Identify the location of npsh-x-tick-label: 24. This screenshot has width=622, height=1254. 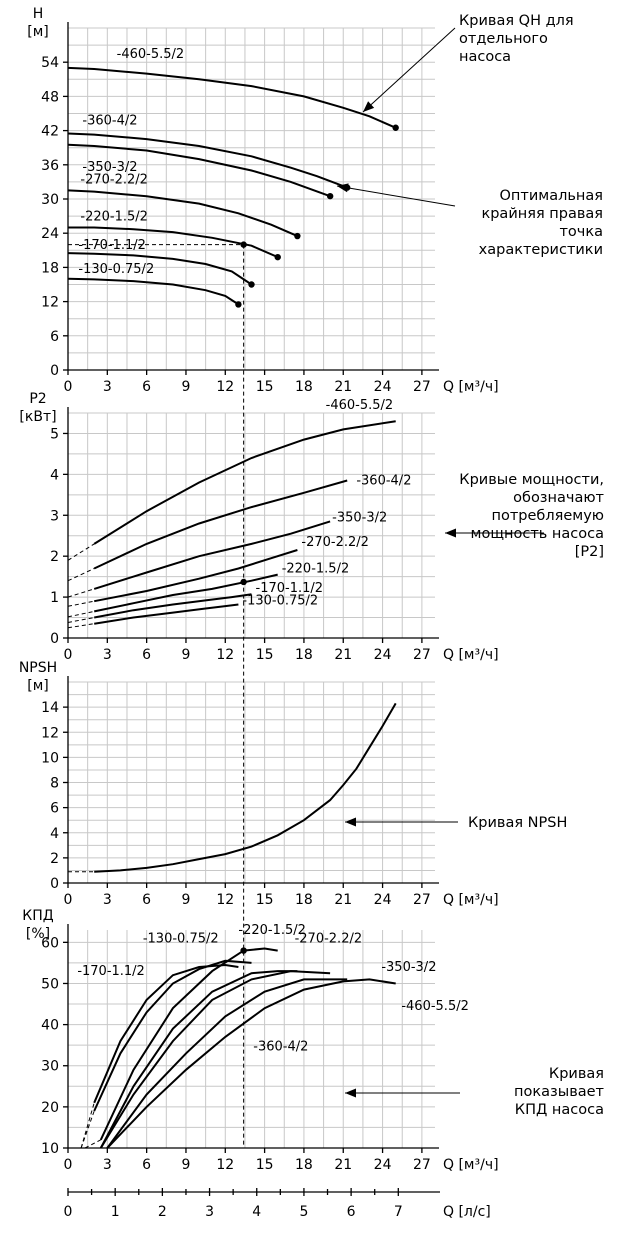
(383, 900).